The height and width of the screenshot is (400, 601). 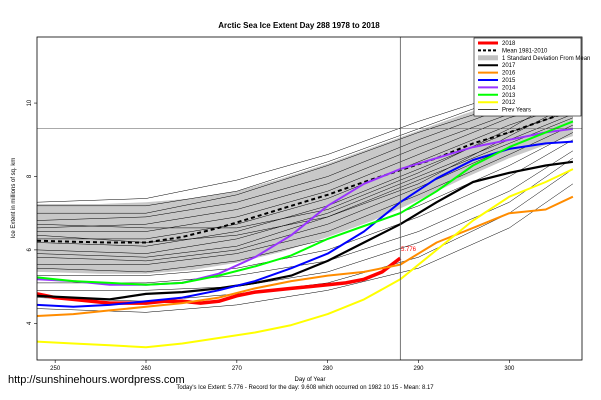 I want to click on legend-label: 1 Standard Deviation From Mean, so click(x=546, y=59).